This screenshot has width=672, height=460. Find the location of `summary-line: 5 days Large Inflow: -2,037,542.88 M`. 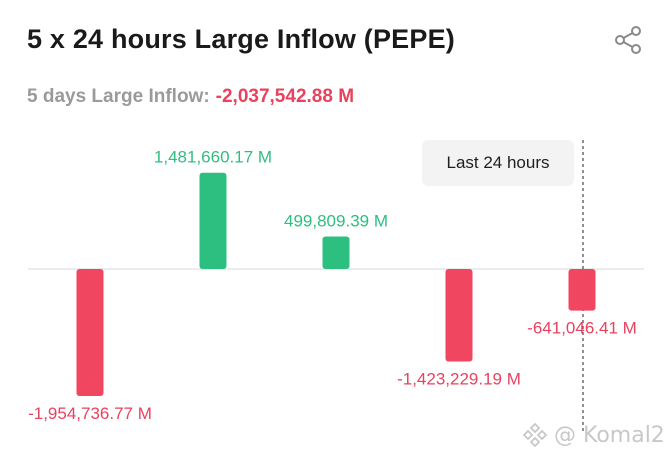

summary-line: 5 days Large Inflow: -2,037,542.88 M is located at coordinates (190, 97).